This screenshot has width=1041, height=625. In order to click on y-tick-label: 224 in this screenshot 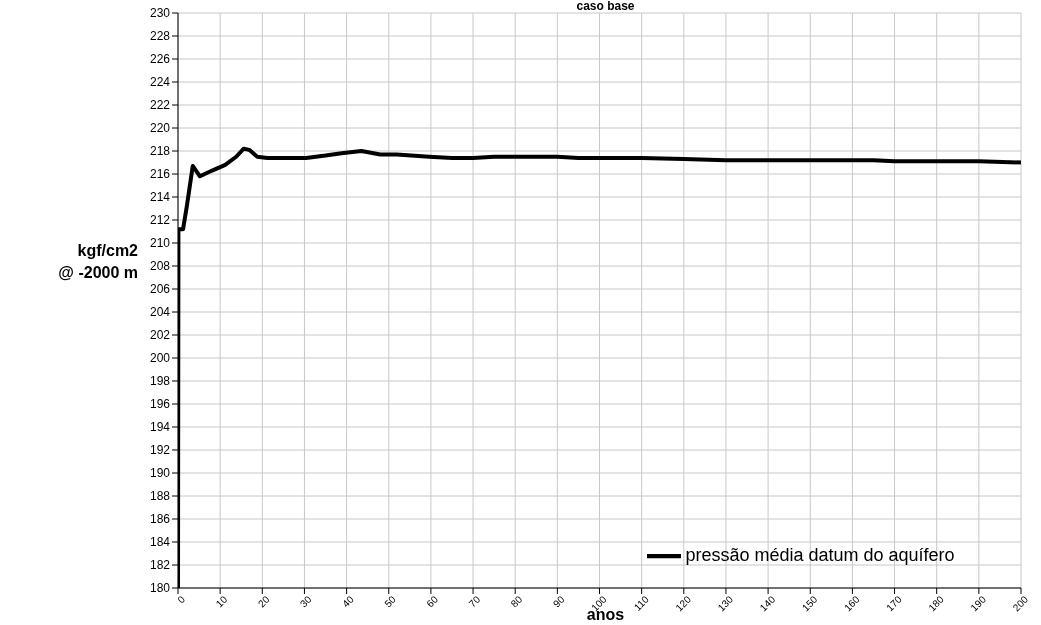, I will do `click(160, 82)`.